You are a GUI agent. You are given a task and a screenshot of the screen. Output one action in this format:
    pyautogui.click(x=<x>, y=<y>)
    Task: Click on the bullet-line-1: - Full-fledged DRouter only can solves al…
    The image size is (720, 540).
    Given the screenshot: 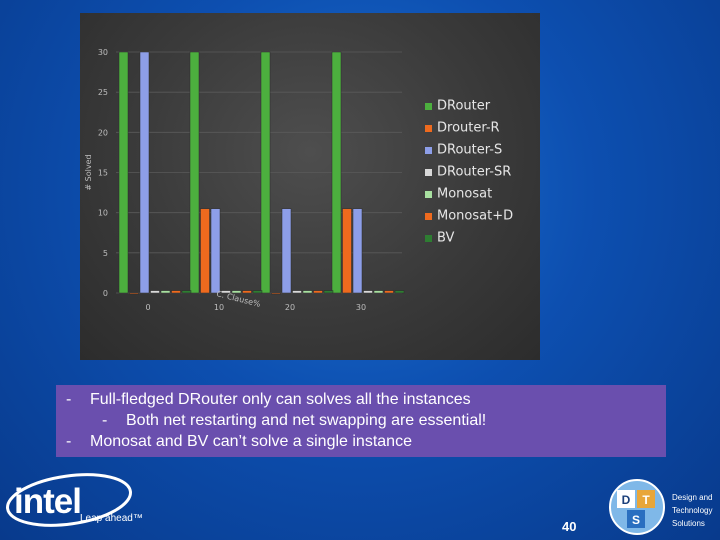 What is the action you would take?
    pyautogui.click(x=366, y=399)
    